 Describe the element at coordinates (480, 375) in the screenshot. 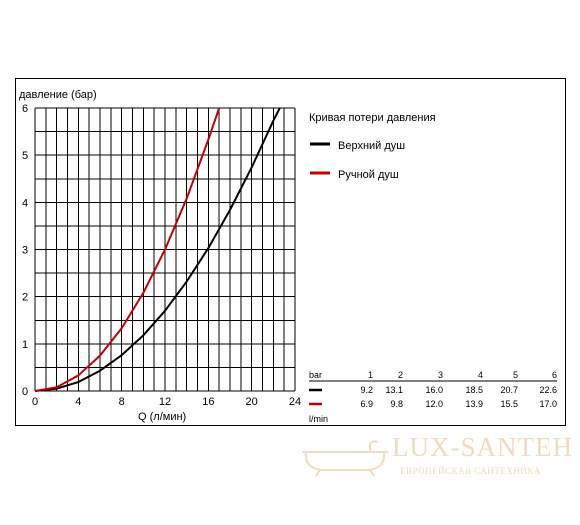

I see `table-header-cell: 4` at that location.